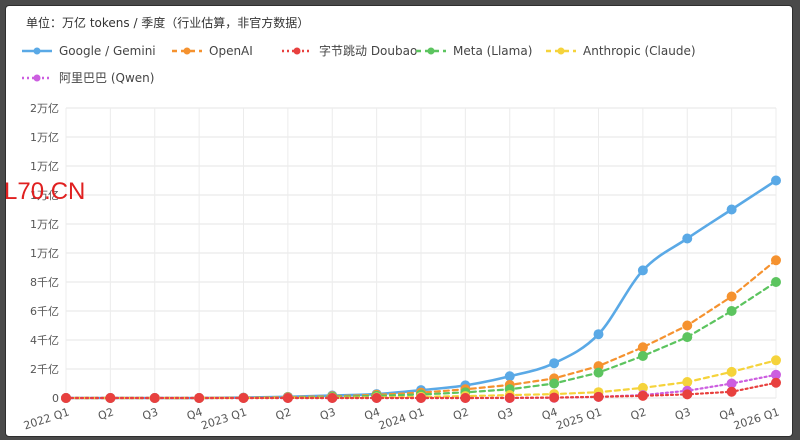 The image size is (800, 440). I want to click on legend-item: OpenAI, so click(212, 51).